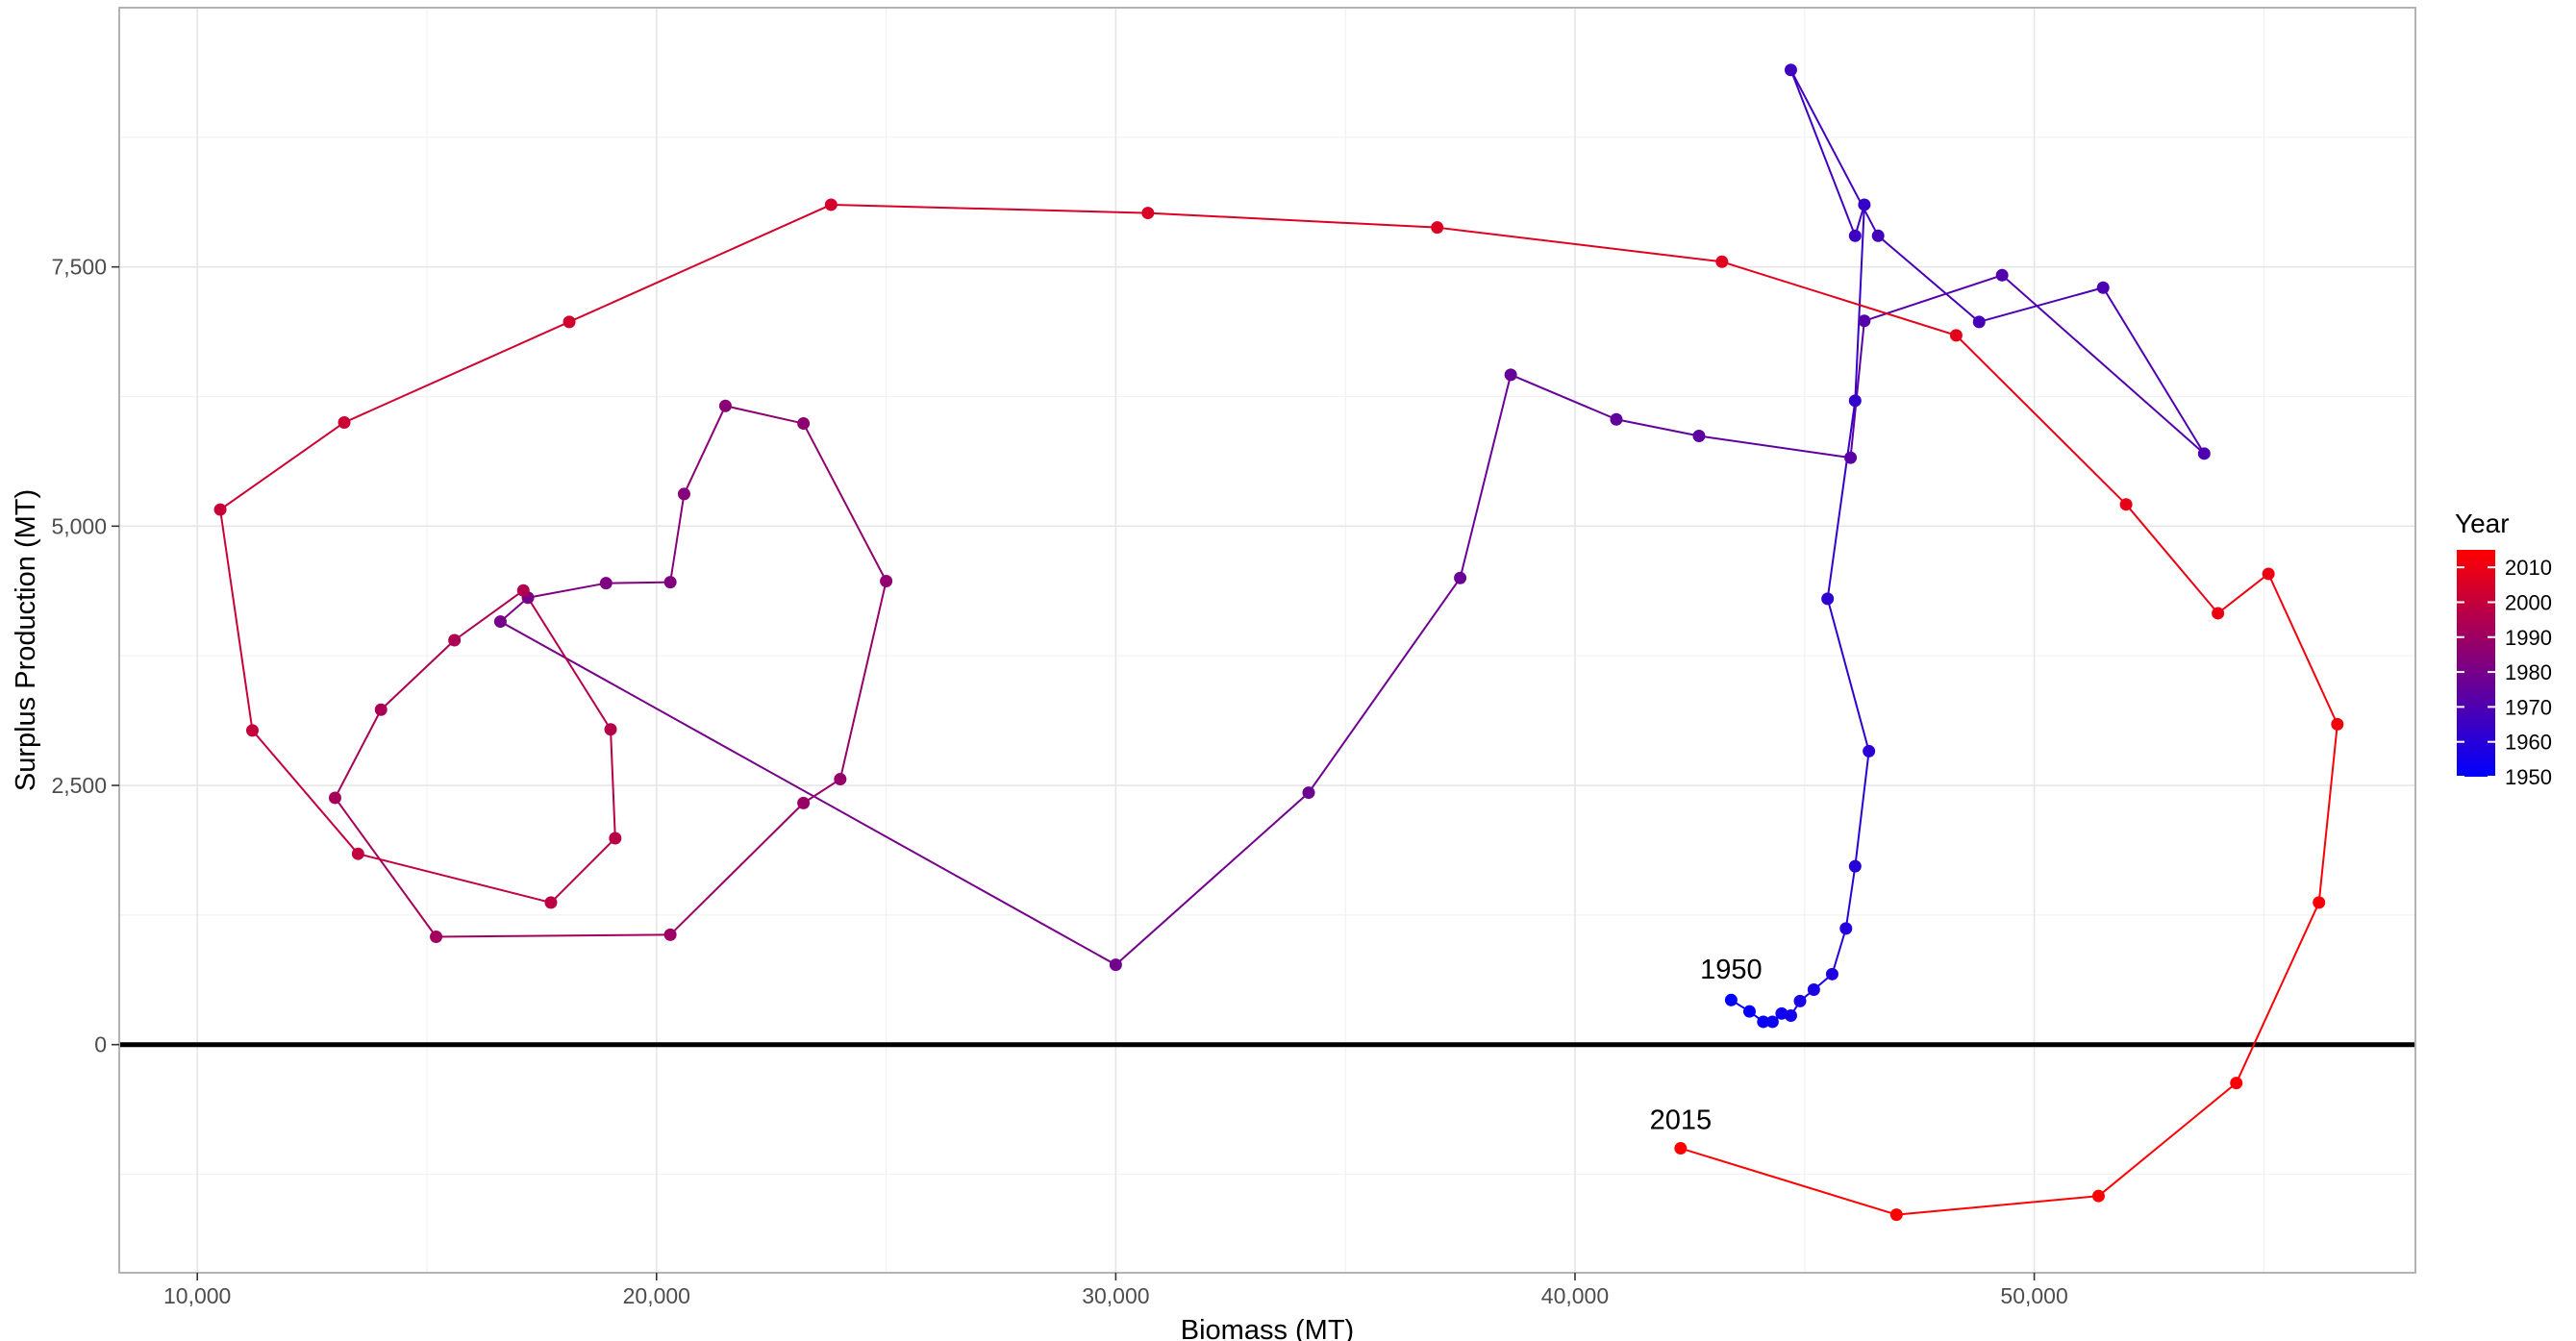 The height and width of the screenshot is (1341, 2576). What do you see at coordinates (2528, 638) in the screenshot?
I see `legend-tick-label: 1990` at bounding box center [2528, 638].